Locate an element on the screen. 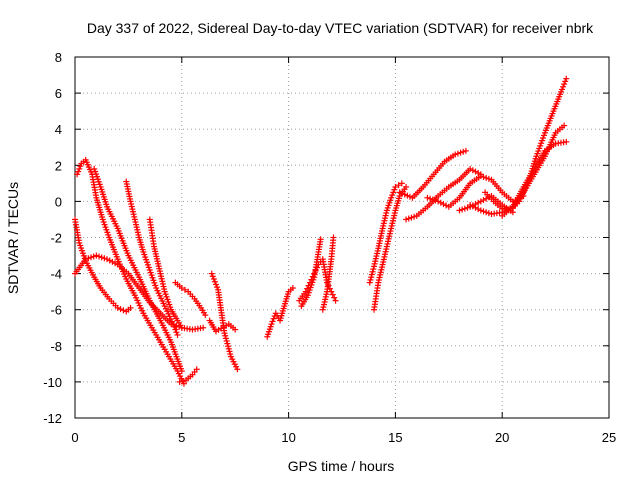 The image size is (640, 480). y-tick-label: -4 is located at coordinates (56, 274).